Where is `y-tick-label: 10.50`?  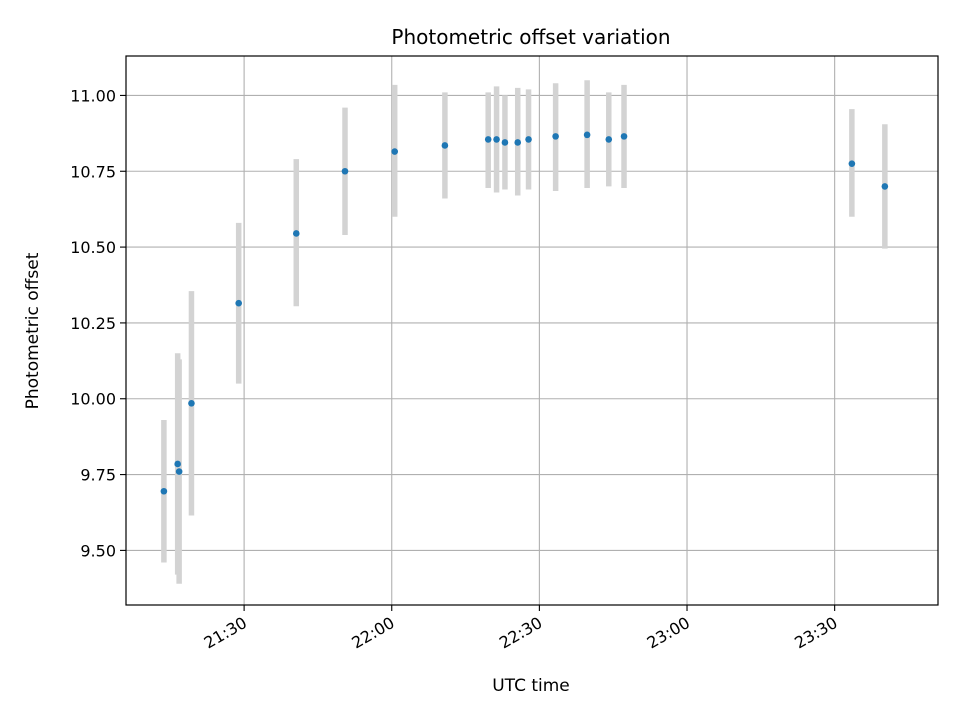 y-tick-label: 10.50 is located at coordinates (93, 247).